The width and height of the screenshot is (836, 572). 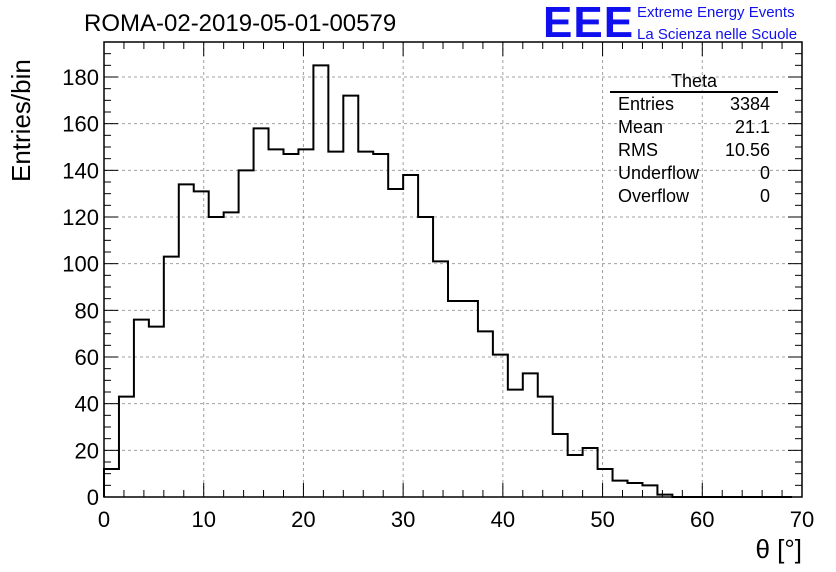 What do you see at coordinates (80, 124) in the screenshot?
I see `y-tick-label: 160` at bounding box center [80, 124].